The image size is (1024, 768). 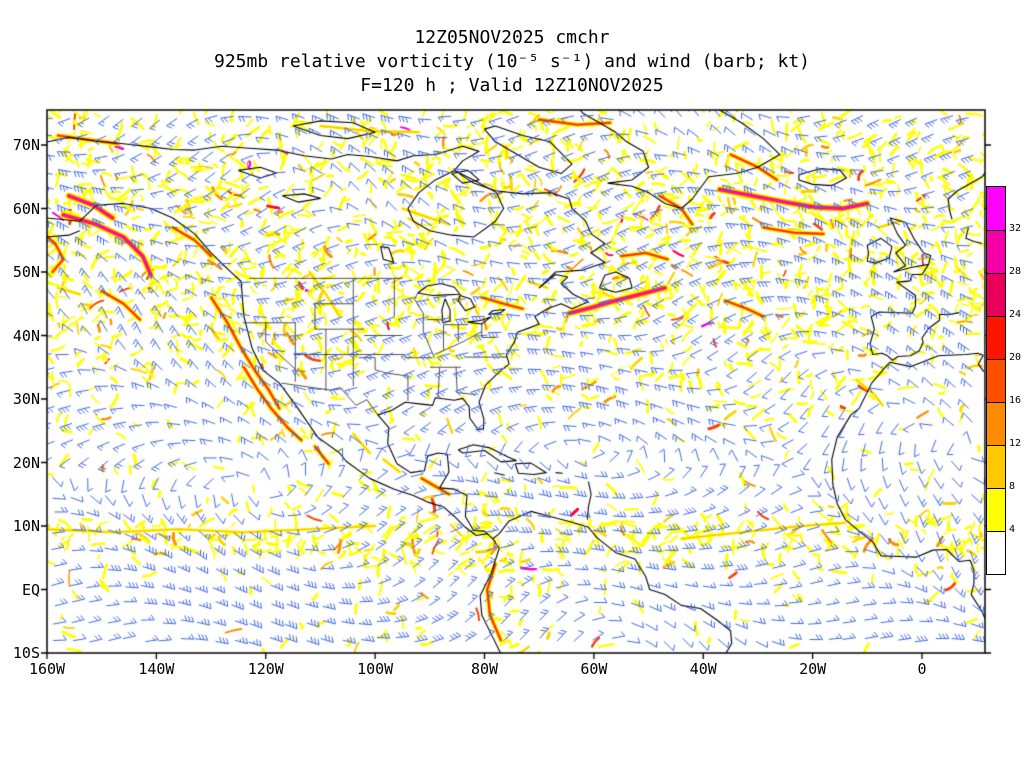 What do you see at coordinates (26, 272) in the screenshot?
I see `y-tick-label: 50N` at bounding box center [26, 272].